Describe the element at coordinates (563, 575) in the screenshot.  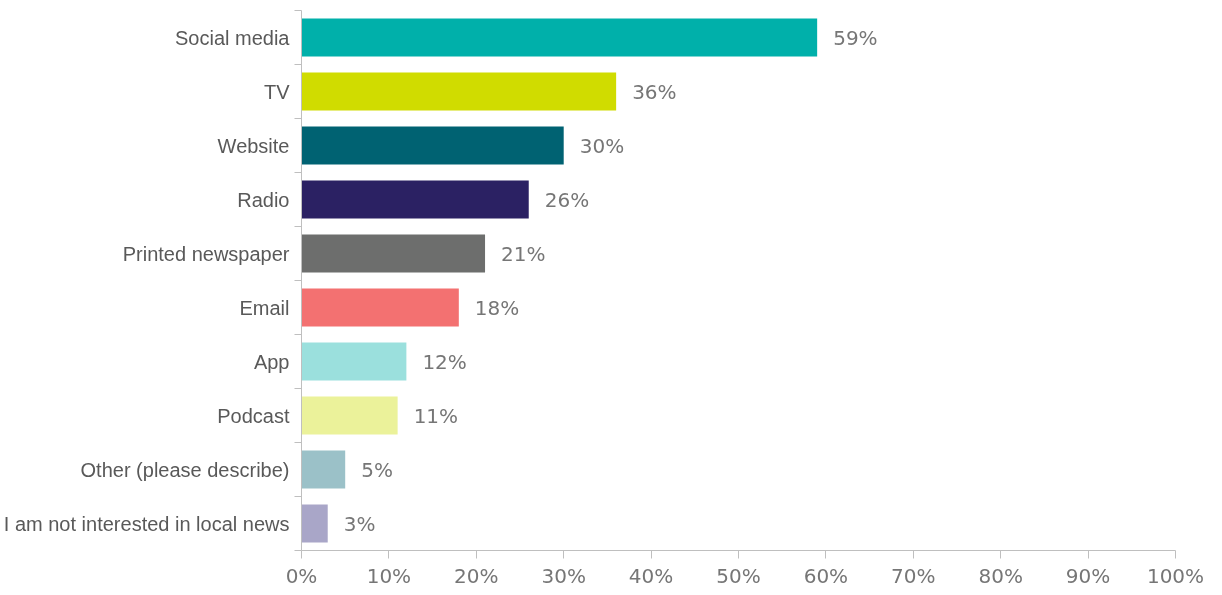
I see `x-tick-label: 30%` at that location.